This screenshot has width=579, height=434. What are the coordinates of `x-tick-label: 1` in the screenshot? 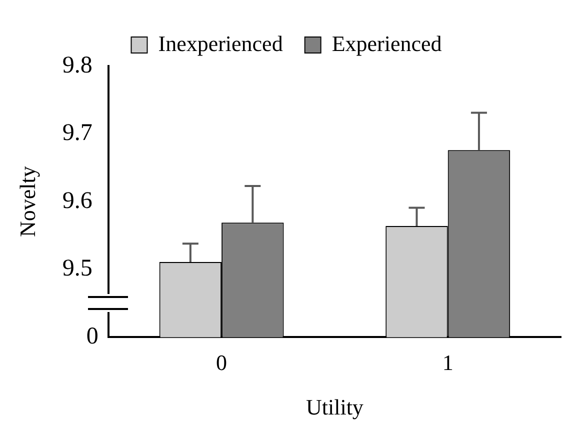 It's located at (448, 363).